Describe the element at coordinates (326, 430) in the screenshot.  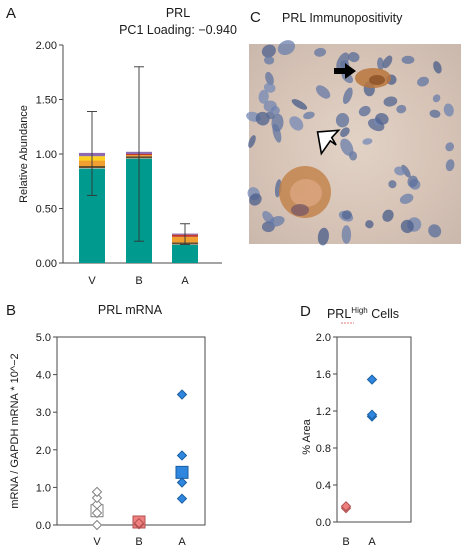
I see `panel-d-y-ticks: 0.0 0.4 0.8 1.2 1.6 2.0` at that location.